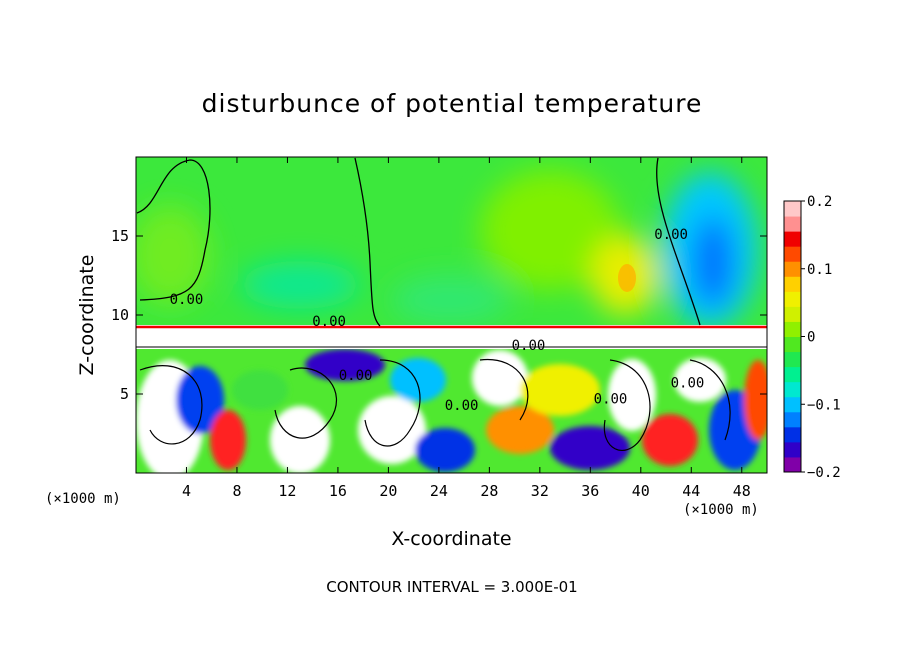  I want to click on x-tick-label-1: 8, so click(236, 491).